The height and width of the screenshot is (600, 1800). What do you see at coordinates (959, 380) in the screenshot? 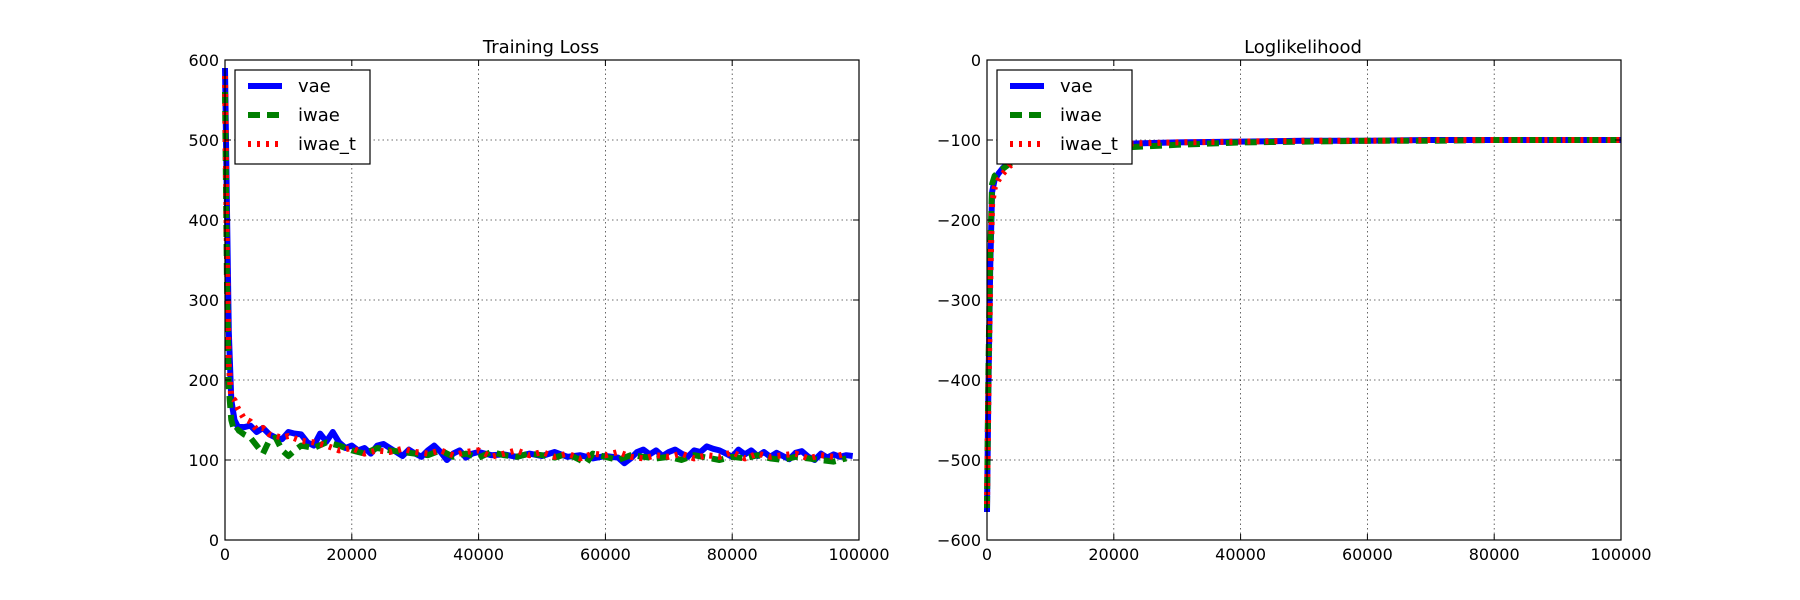
I see `y-tick-label: −400` at bounding box center [959, 380].